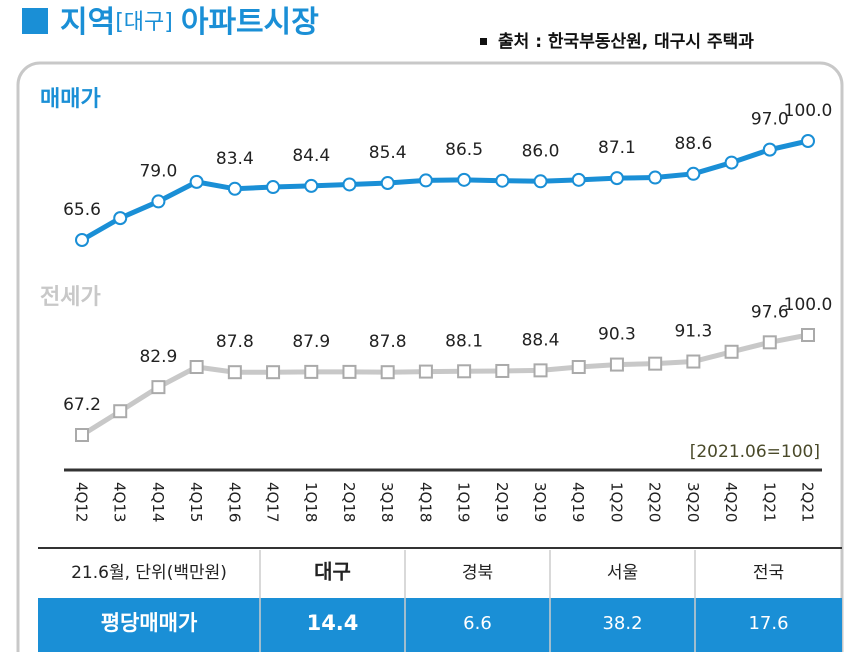 The image size is (860, 656). What do you see at coordinates (768, 573) in the screenshot?
I see `table-header: 전국` at bounding box center [768, 573].